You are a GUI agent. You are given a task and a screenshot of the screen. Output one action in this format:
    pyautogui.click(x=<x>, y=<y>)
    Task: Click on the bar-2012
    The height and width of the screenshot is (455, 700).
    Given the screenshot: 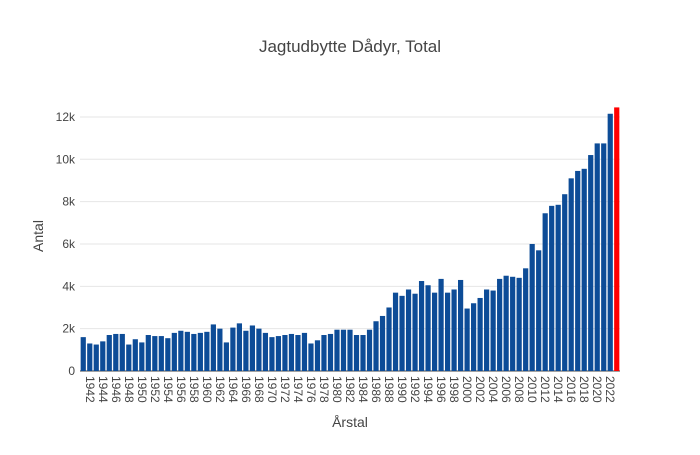 What is the action you would take?
    pyautogui.click(x=545, y=292)
    